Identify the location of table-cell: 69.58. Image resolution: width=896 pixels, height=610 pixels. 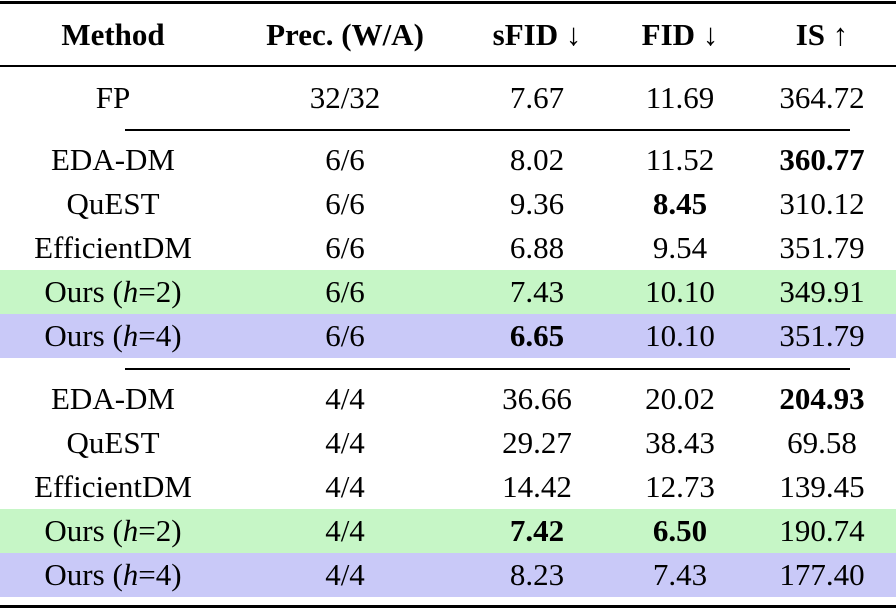
(822, 442).